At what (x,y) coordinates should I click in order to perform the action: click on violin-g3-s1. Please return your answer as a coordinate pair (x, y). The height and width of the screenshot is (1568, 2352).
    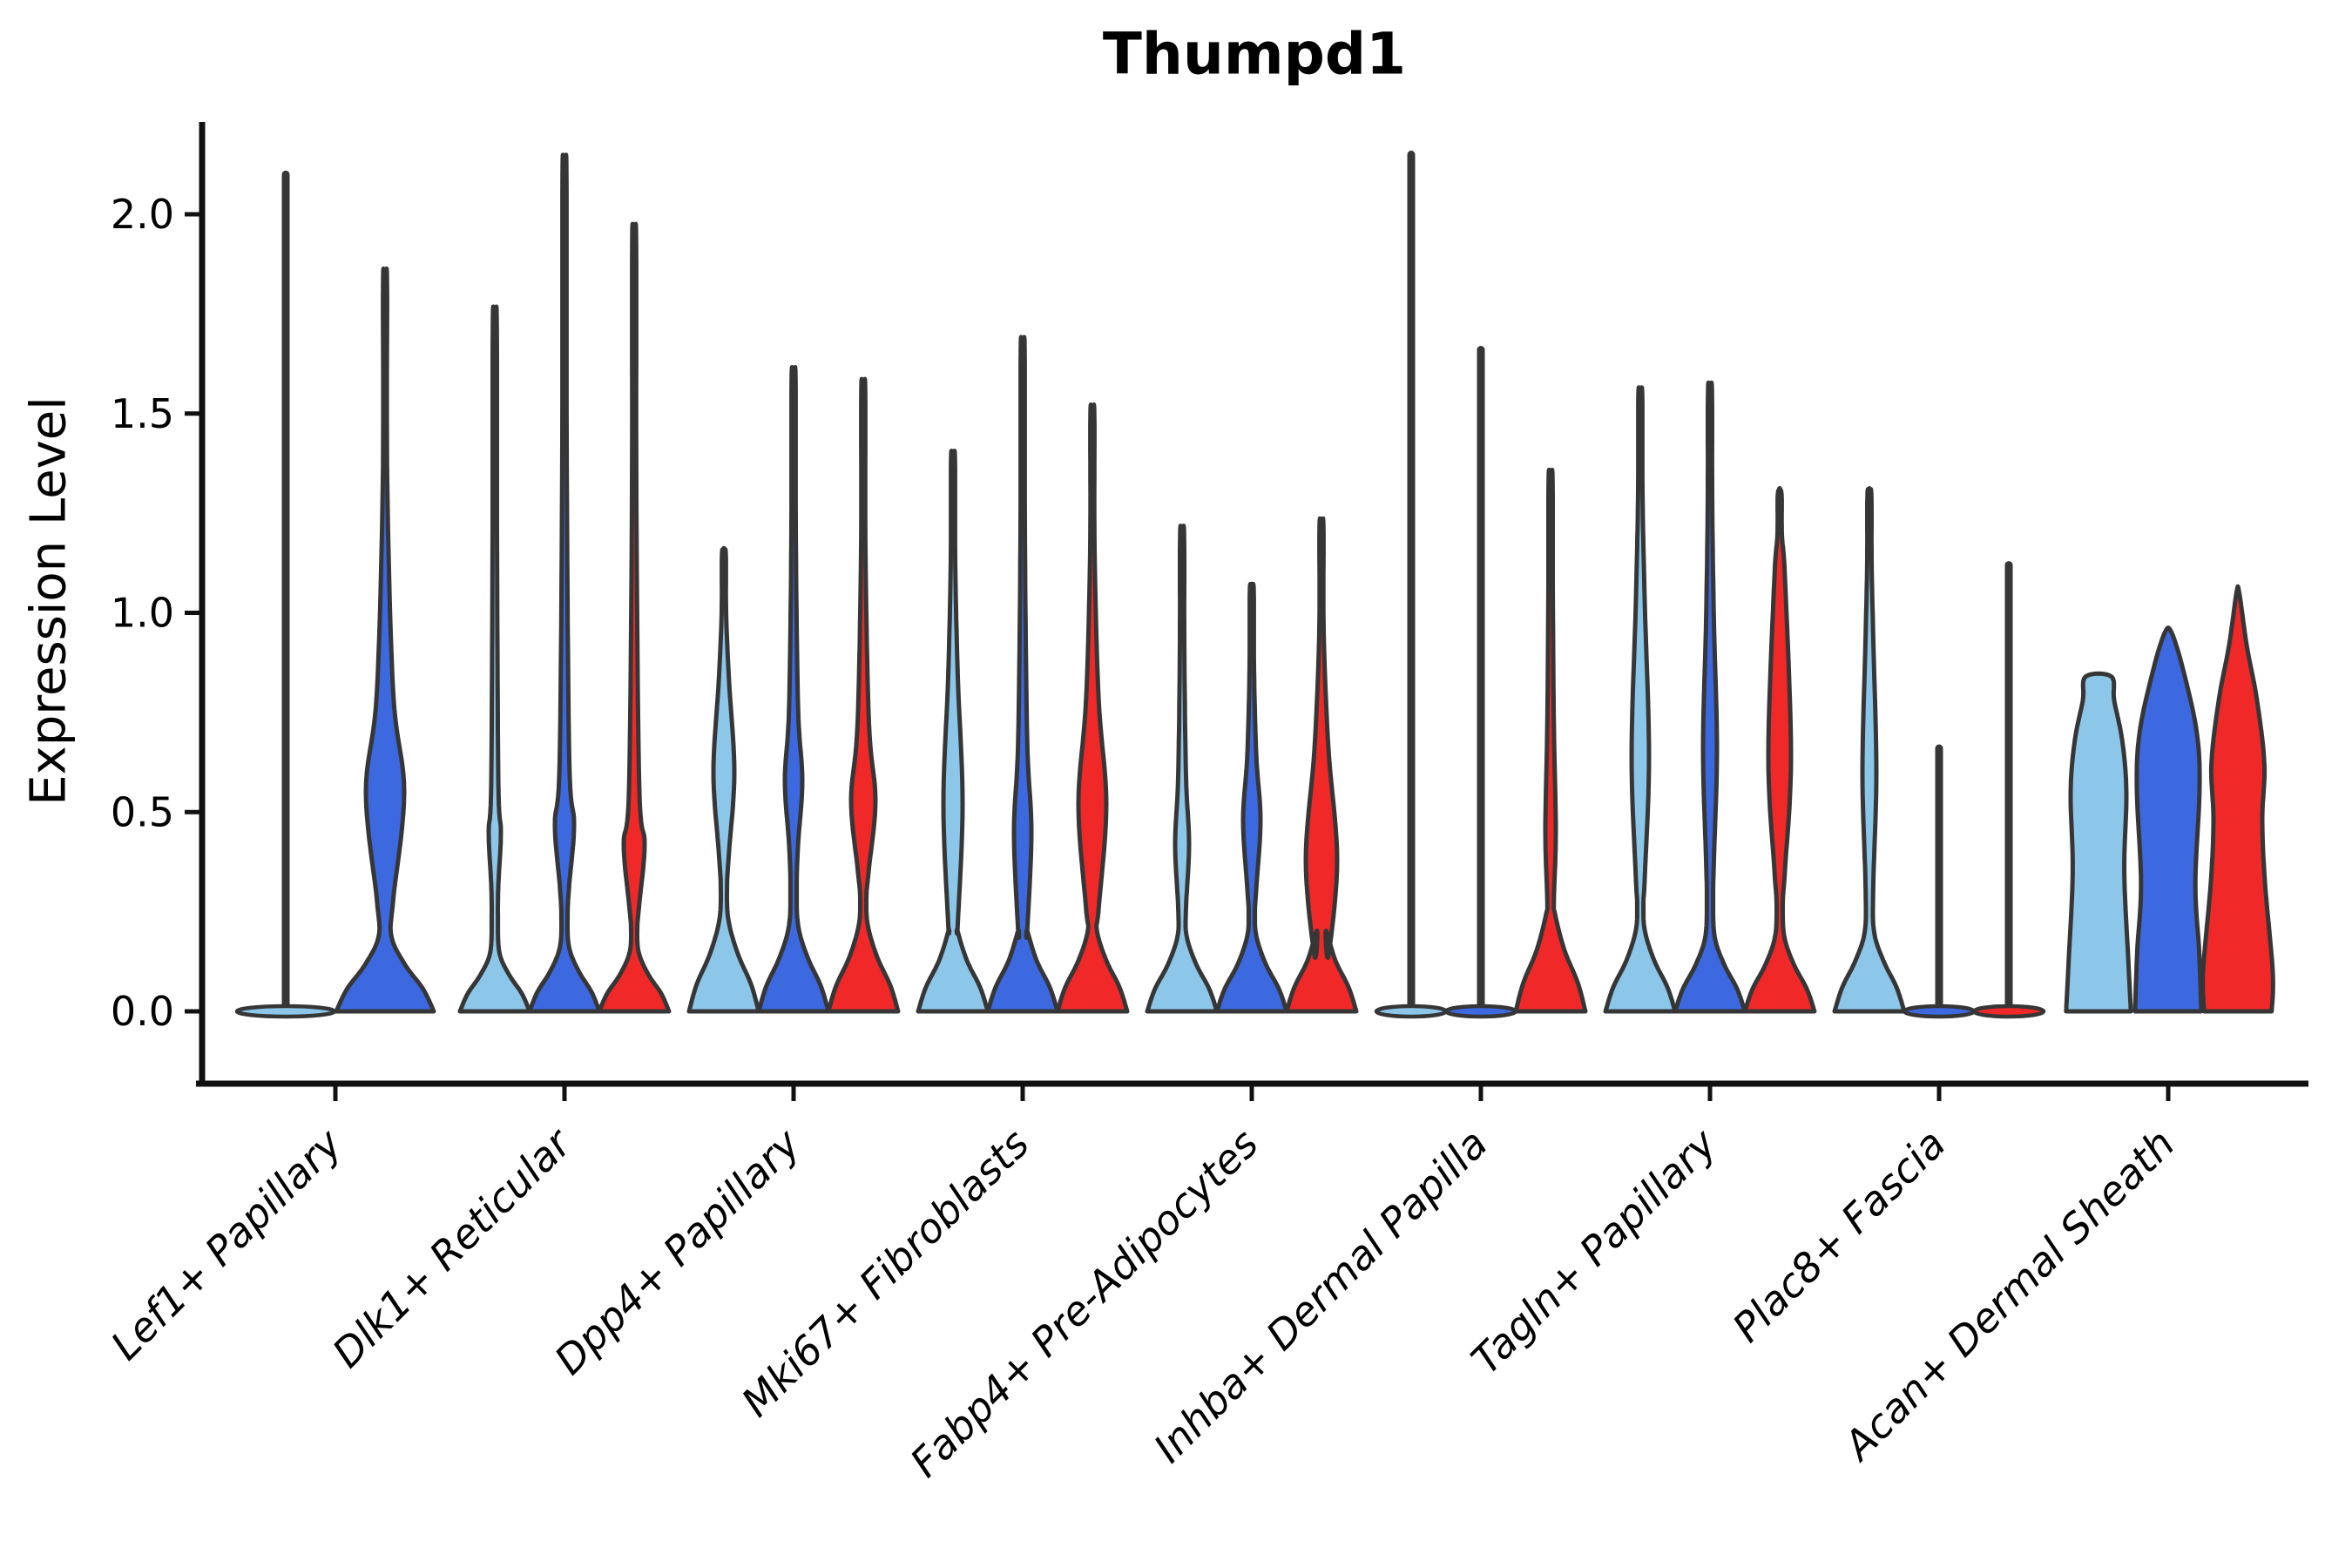
    Looking at the image, I should click on (723, 780).